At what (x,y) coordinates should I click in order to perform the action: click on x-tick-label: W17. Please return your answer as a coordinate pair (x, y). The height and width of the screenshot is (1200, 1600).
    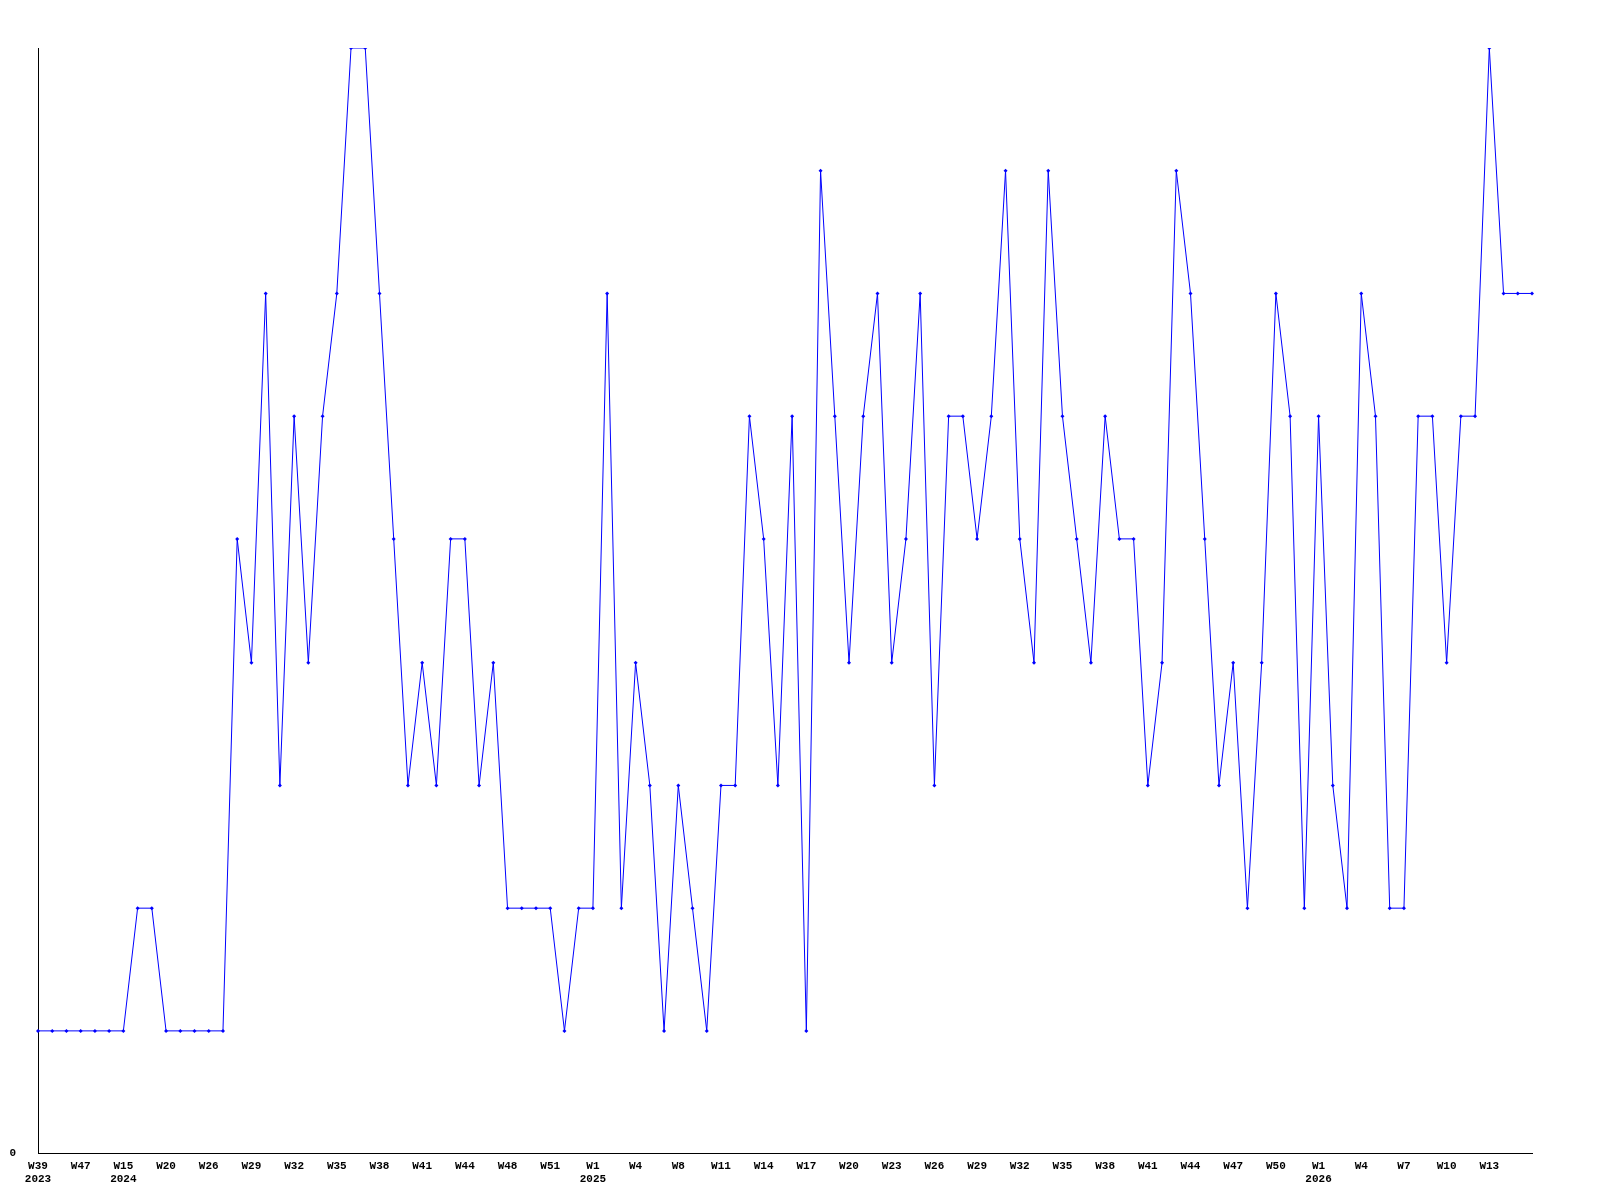
    Looking at the image, I should click on (806, 1165).